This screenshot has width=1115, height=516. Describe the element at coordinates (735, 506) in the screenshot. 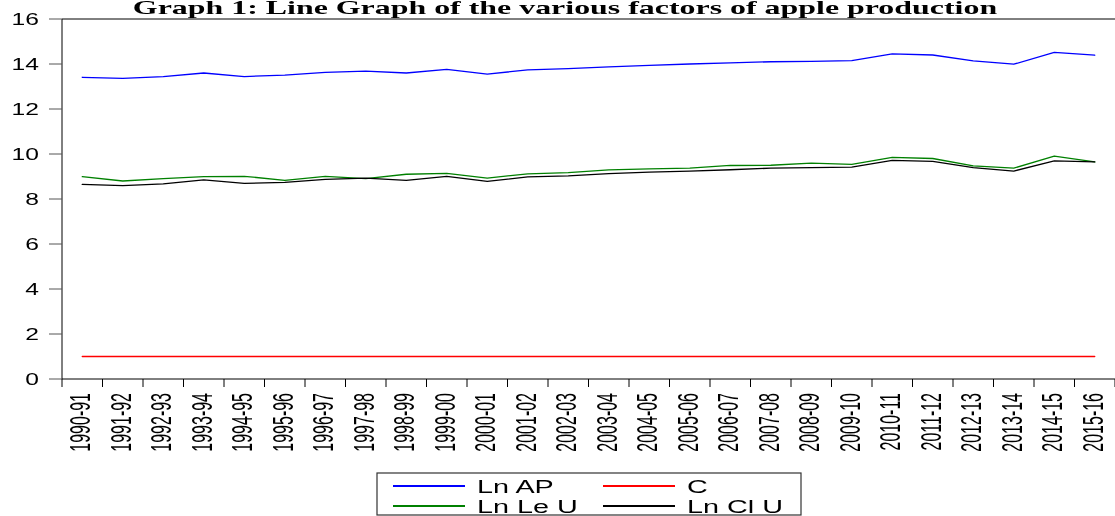

I see `legend-label: Ln Cl U` at that location.